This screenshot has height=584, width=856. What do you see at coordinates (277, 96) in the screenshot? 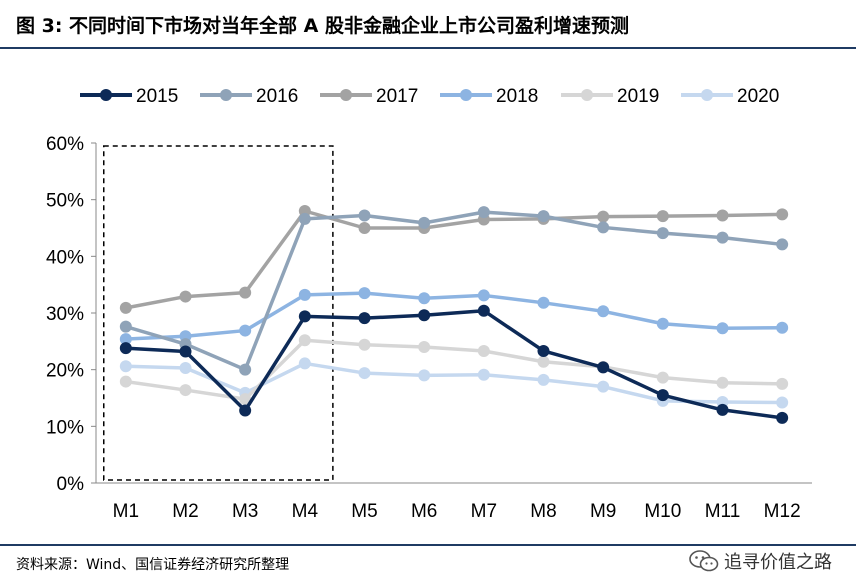
I see `legend-label: 2016` at bounding box center [277, 96].